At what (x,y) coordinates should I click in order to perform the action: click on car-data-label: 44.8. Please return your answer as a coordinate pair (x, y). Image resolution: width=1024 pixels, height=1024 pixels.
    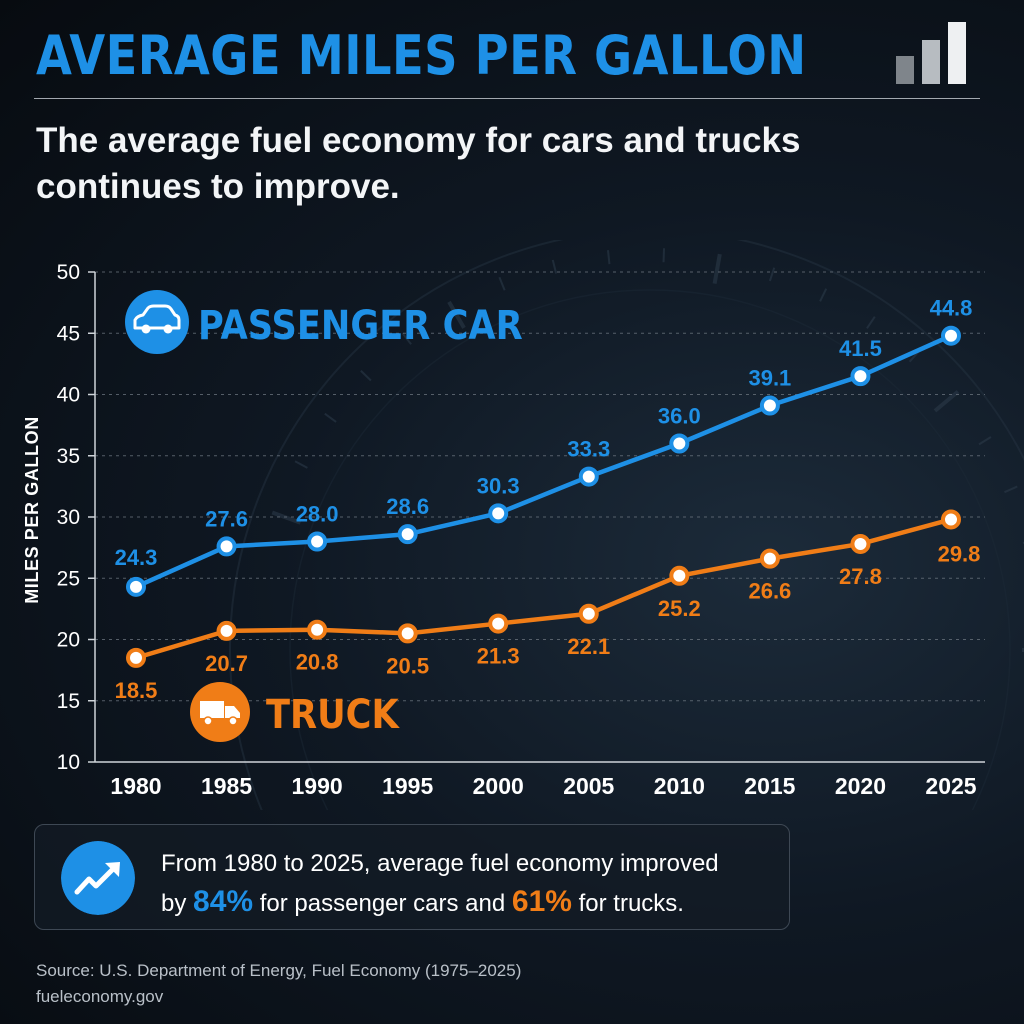
    Looking at the image, I should click on (951, 308).